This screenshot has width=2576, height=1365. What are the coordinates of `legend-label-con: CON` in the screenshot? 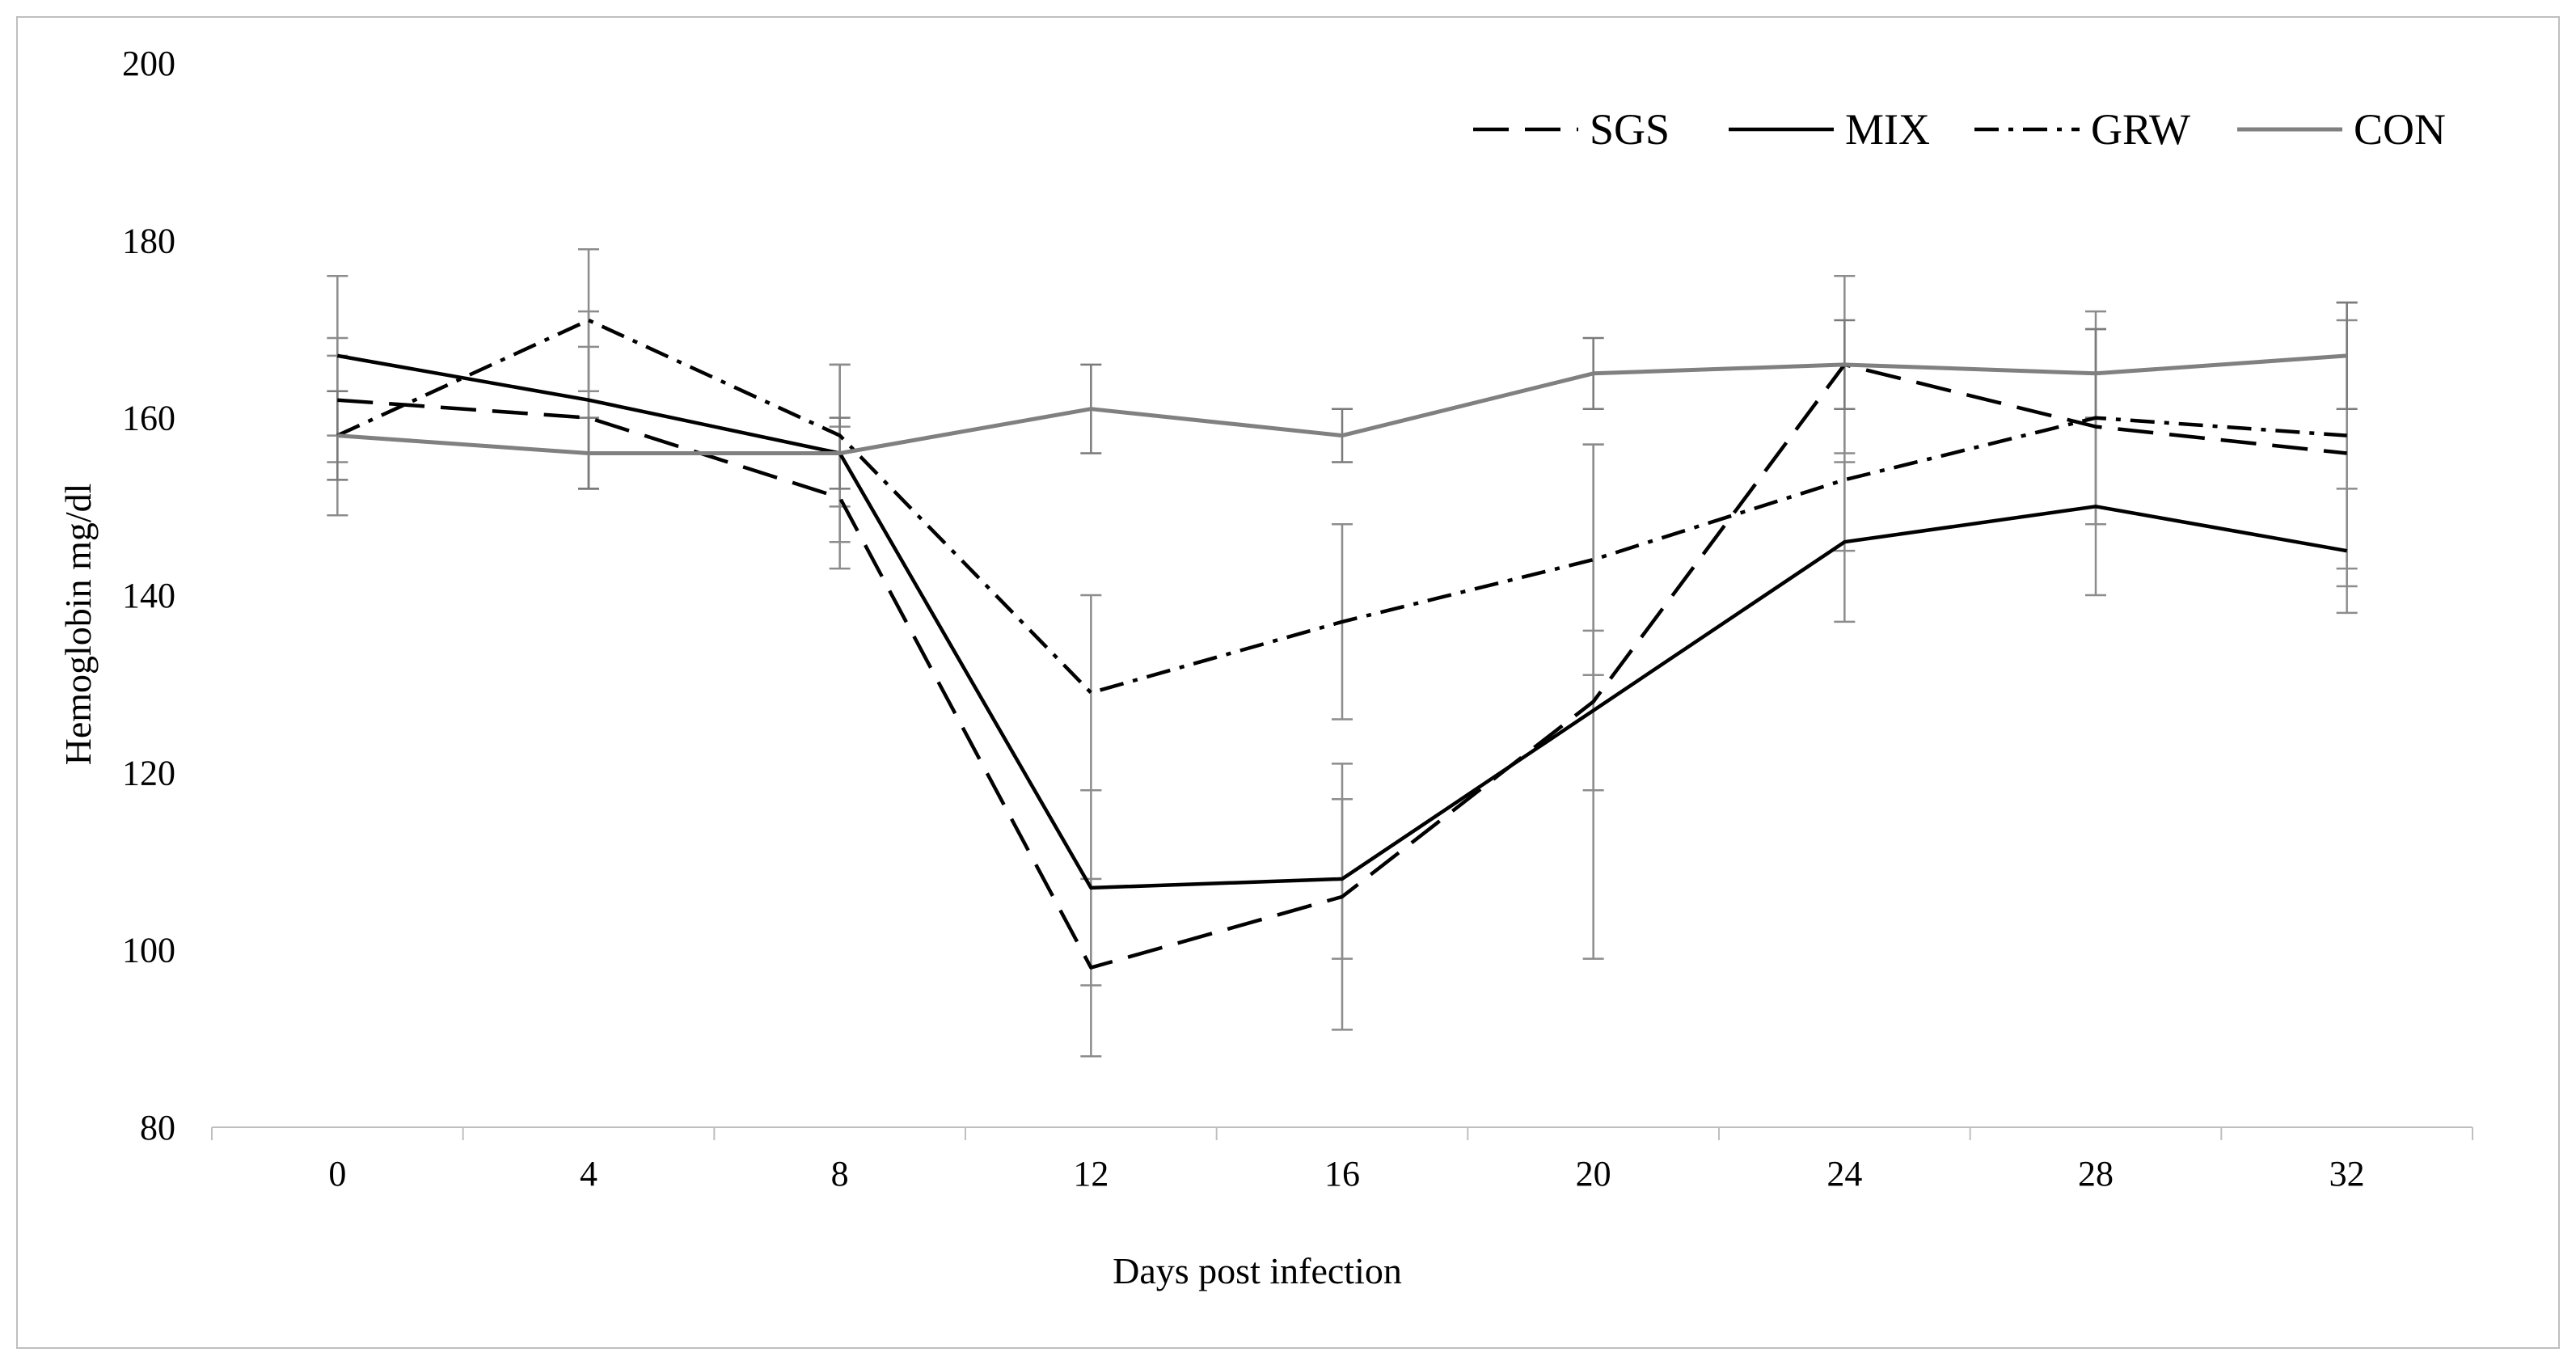 It's located at (2400, 129).